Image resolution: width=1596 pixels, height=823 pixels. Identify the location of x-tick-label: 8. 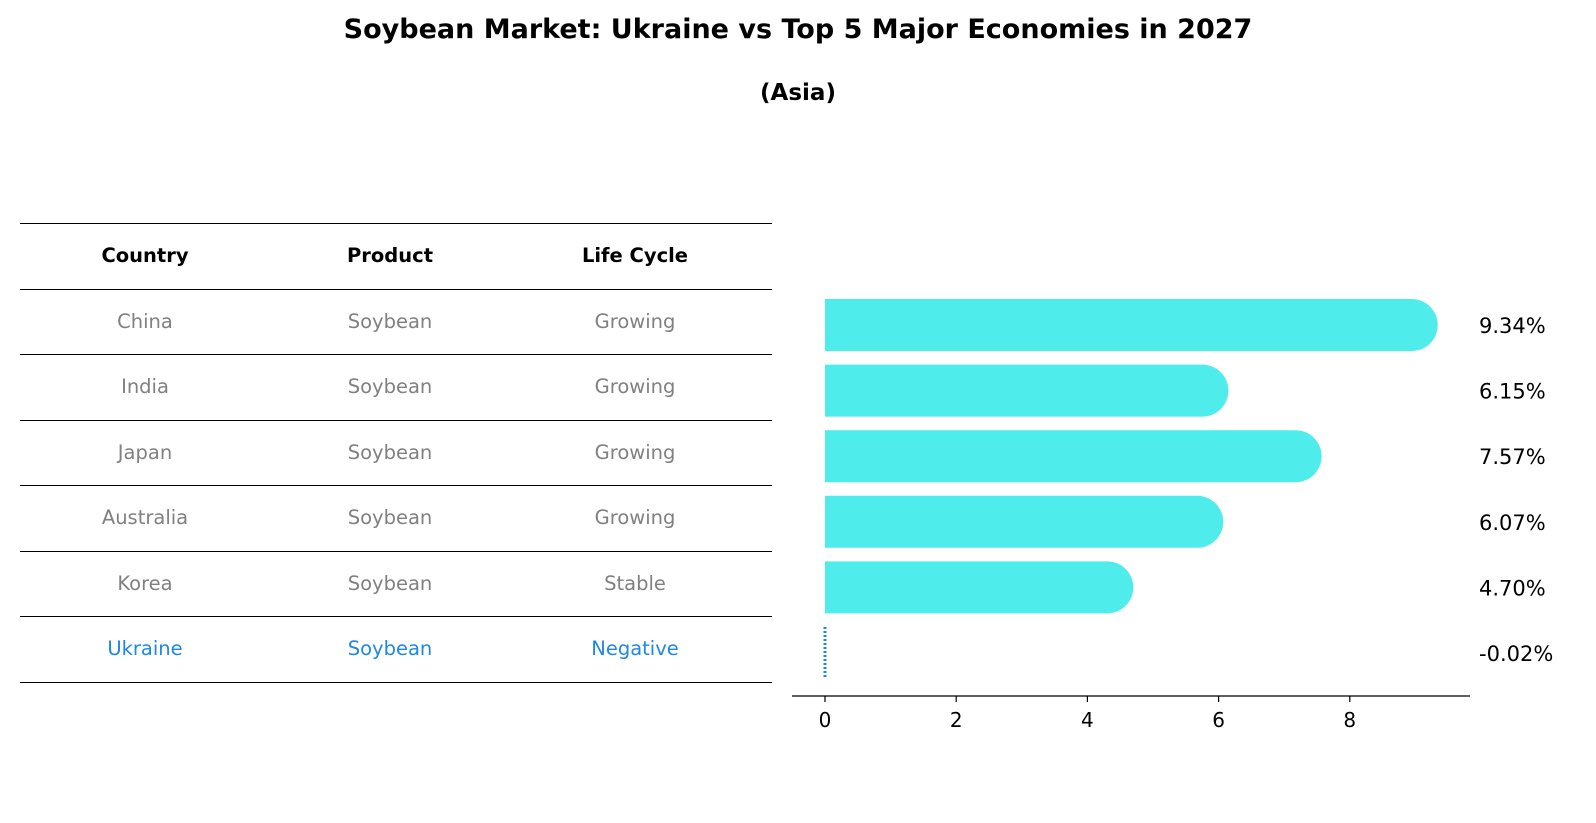
(1349, 720).